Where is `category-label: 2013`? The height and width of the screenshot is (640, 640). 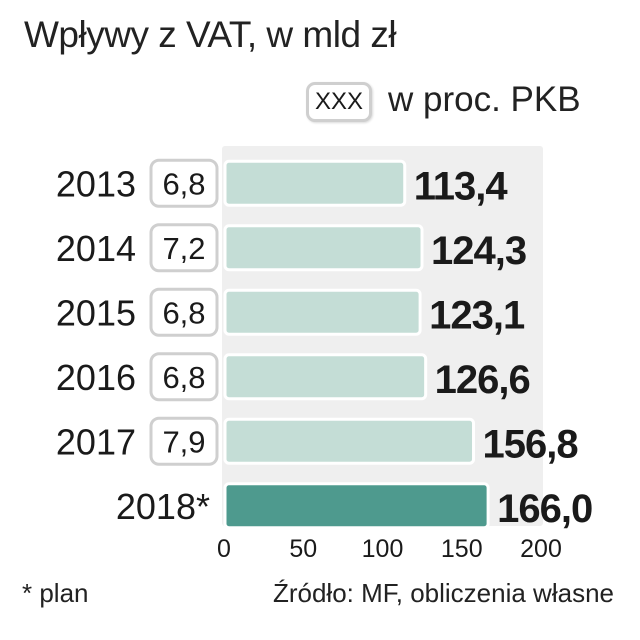 category-label: 2013 is located at coordinates (96, 183).